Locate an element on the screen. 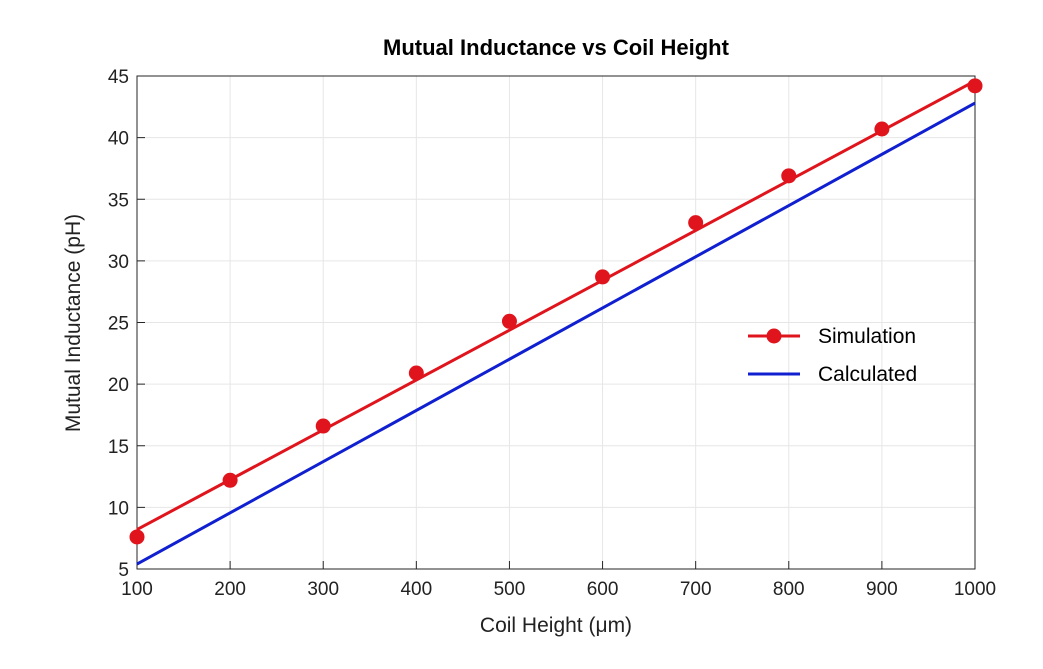 The image size is (1043, 669). y-axis-label: Mutual Inductance (pH) is located at coordinates (73, 323).